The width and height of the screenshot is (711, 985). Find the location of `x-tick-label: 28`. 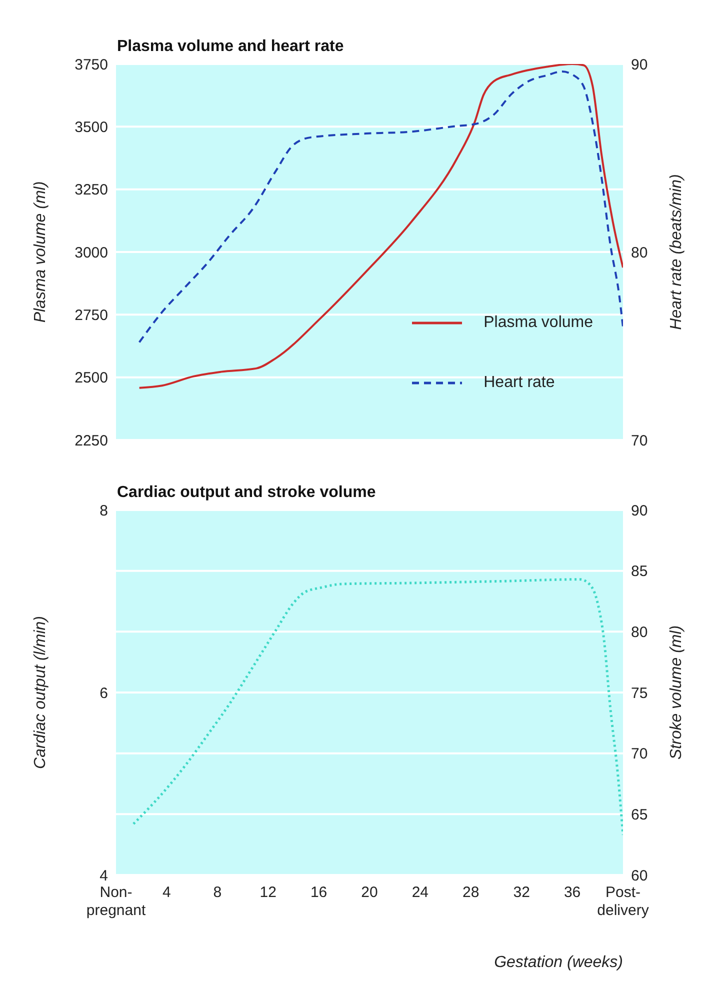

x-tick-label: 28 is located at coordinates (471, 892).